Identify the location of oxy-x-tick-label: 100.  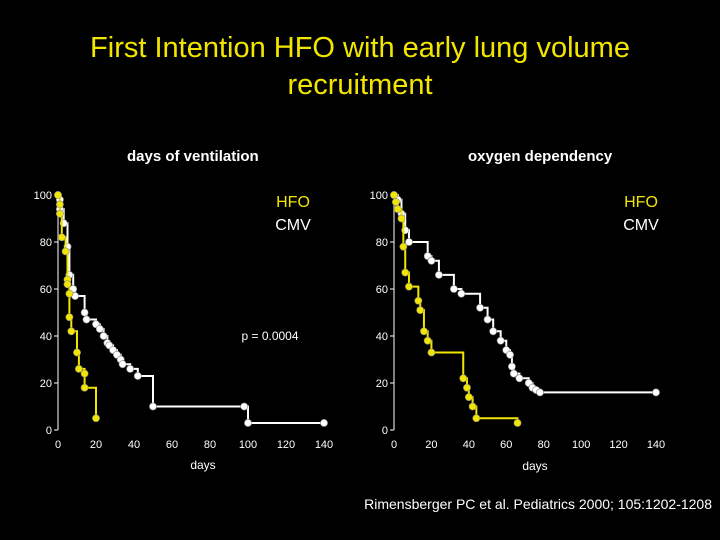
(581, 445).